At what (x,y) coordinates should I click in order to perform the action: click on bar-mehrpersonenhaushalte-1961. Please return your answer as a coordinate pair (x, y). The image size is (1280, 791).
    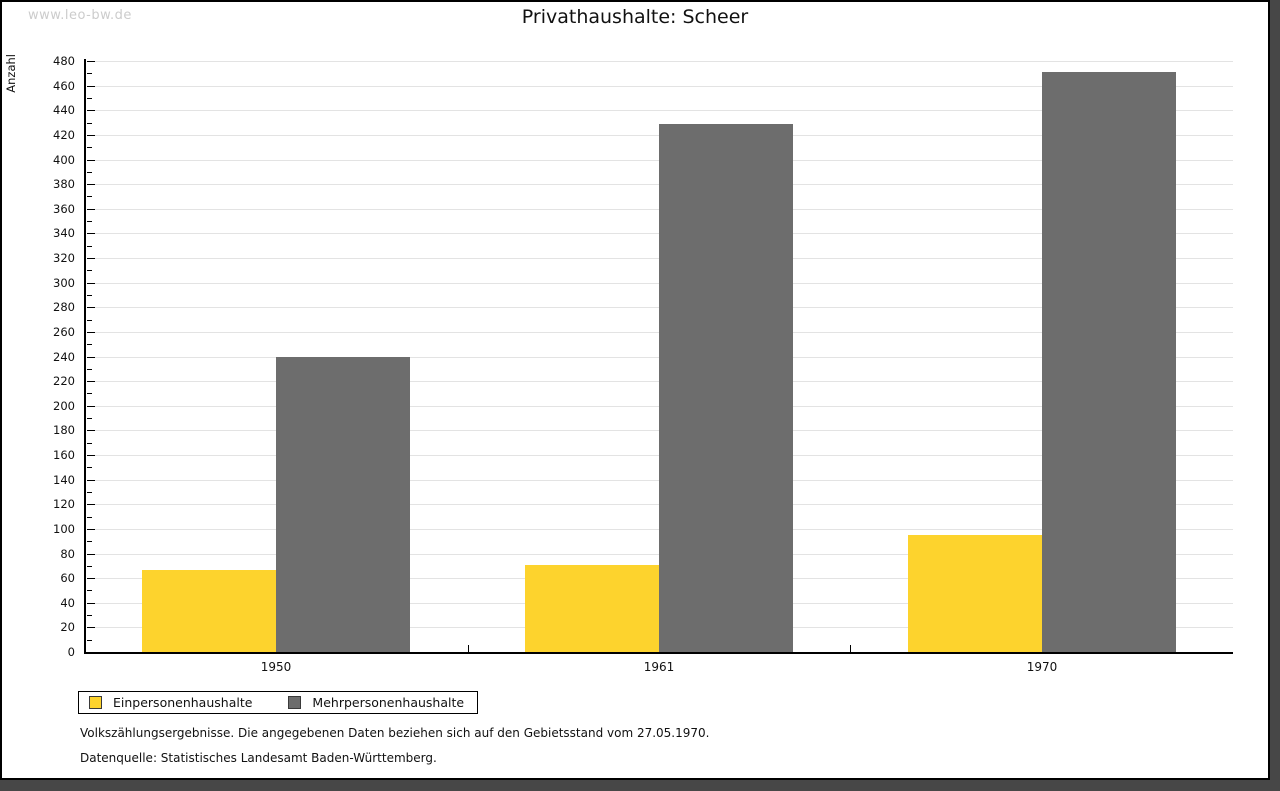
    Looking at the image, I should click on (726, 388).